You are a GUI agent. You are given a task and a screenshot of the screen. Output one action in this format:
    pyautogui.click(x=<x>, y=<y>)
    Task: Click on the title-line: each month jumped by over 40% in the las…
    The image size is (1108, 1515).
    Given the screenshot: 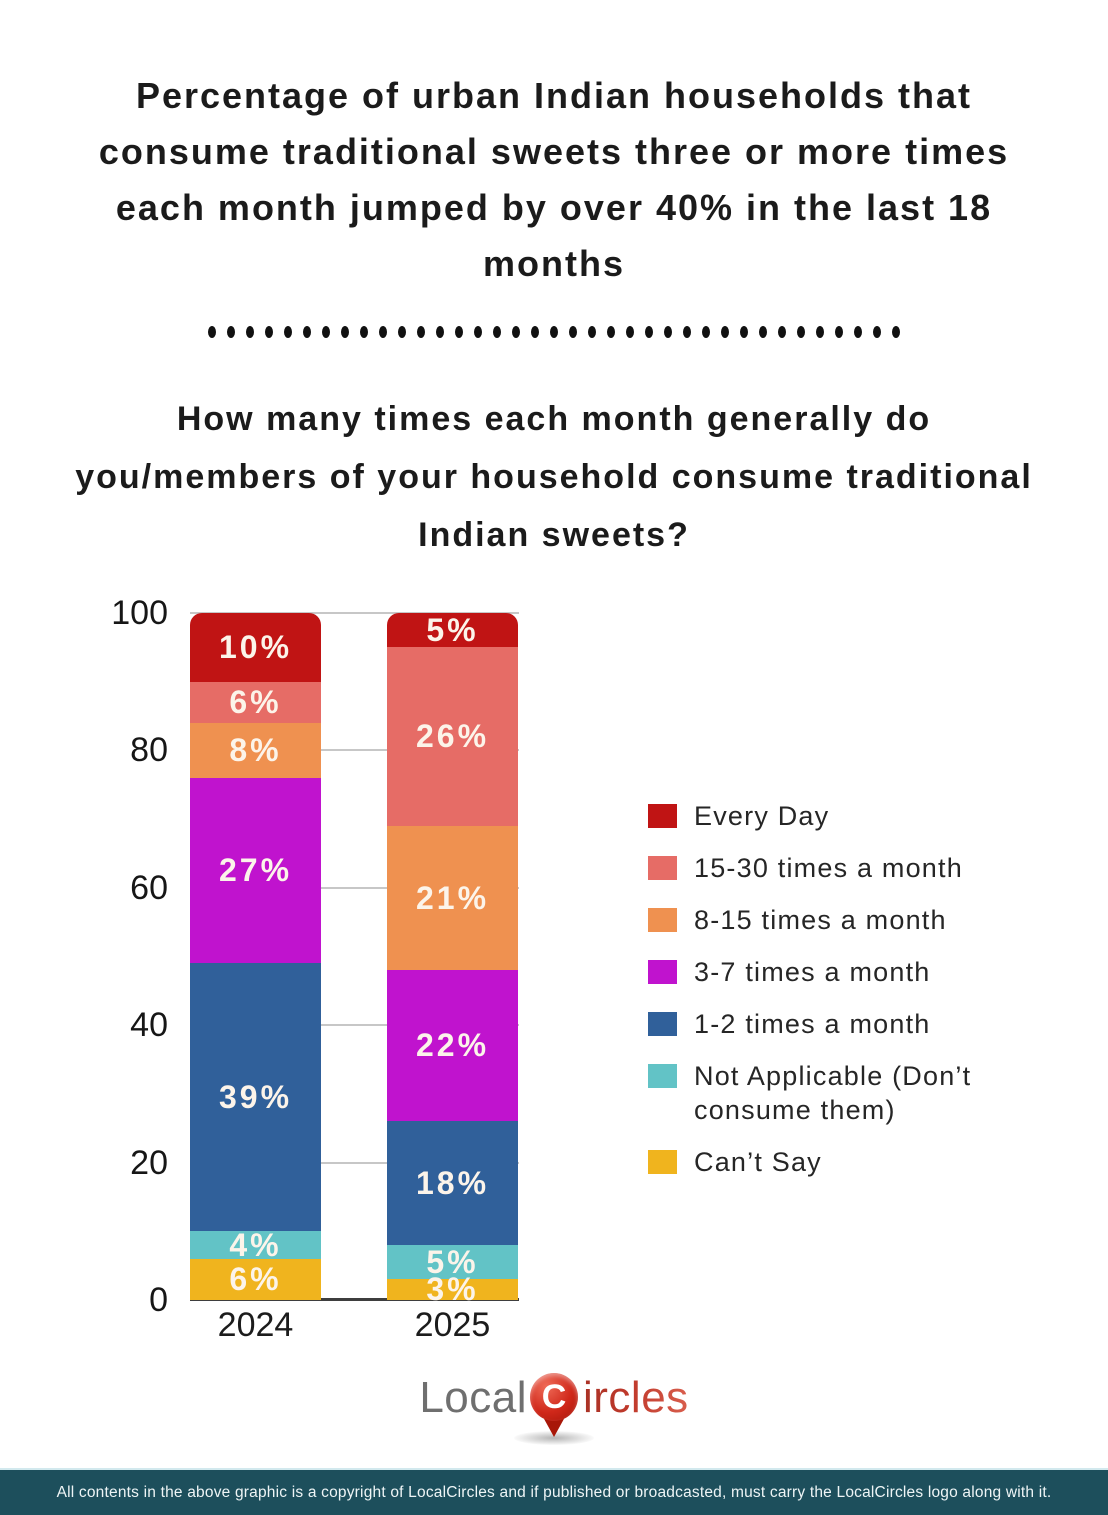 What is the action you would take?
    pyautogui.click(x=554, y=207)
    